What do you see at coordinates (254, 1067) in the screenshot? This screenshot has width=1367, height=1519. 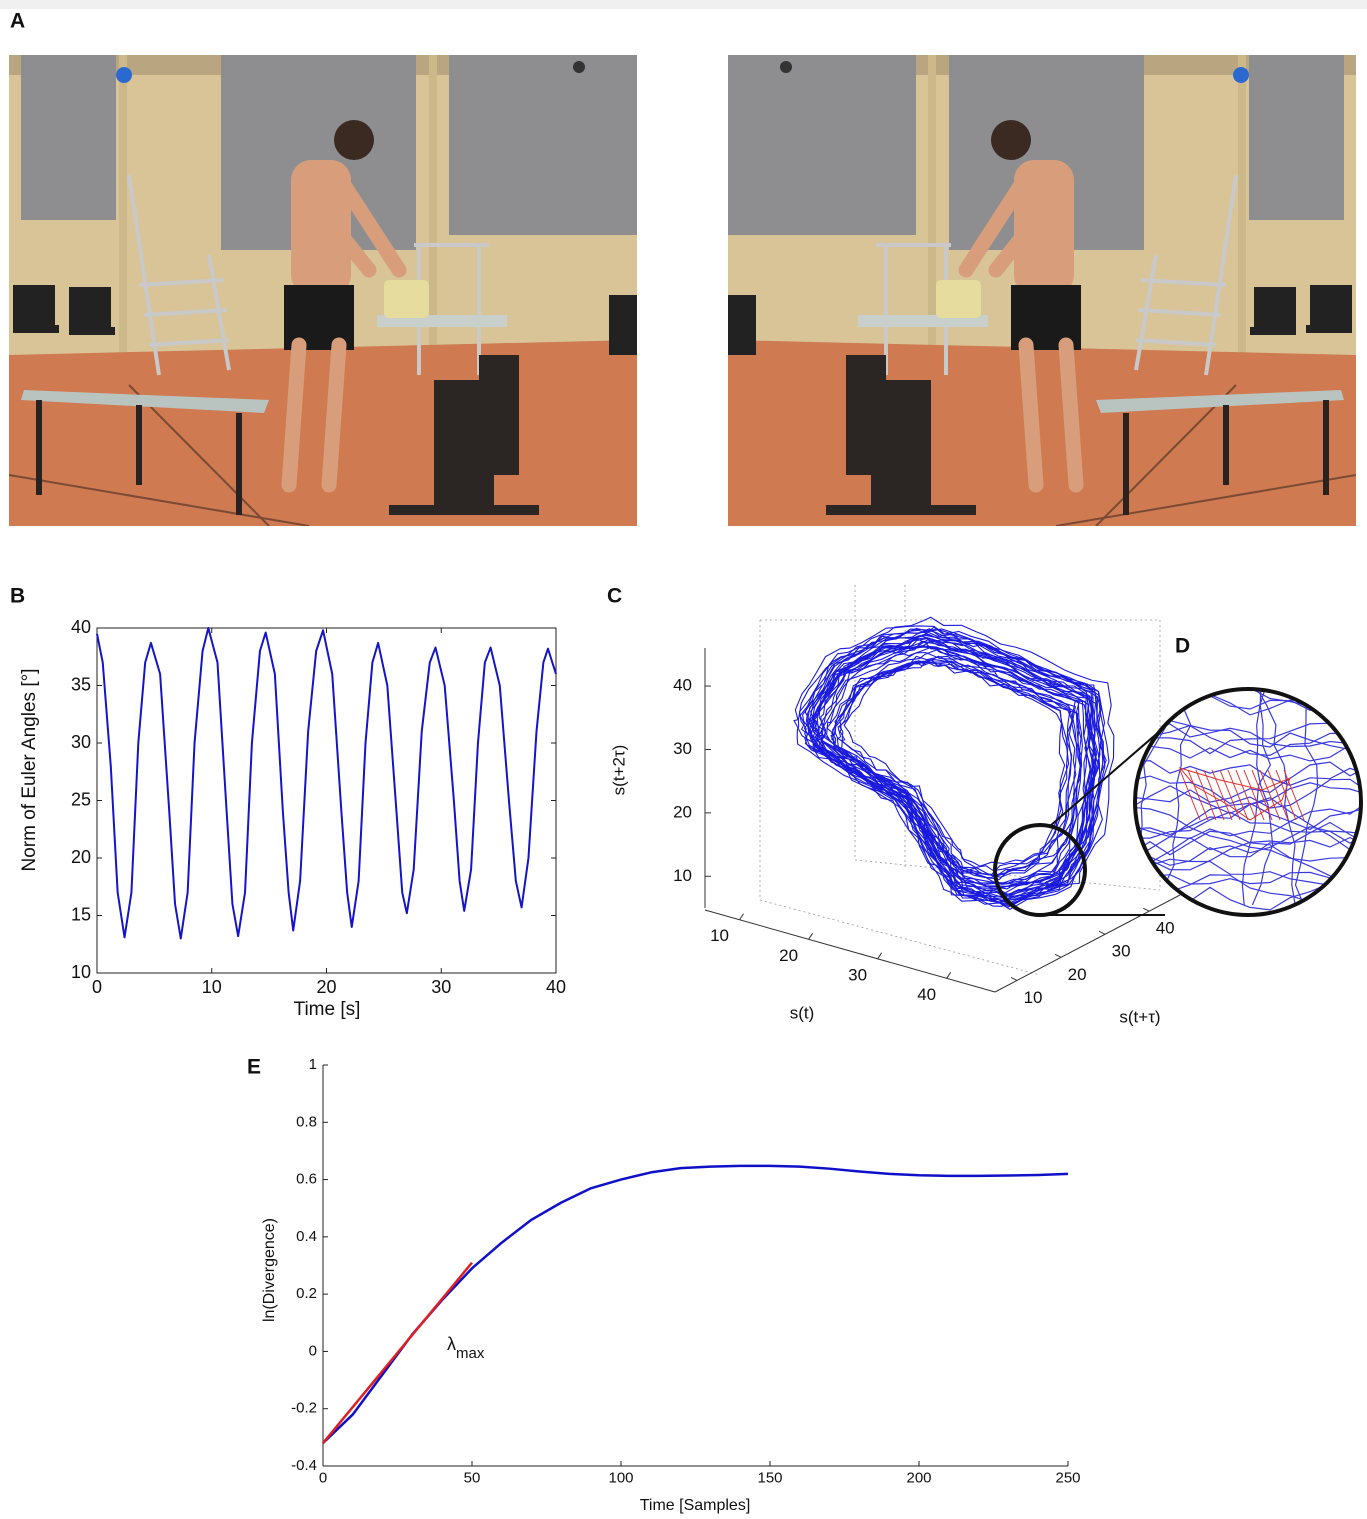 I see `panel-label: E` at bounding box center [254, 1067].